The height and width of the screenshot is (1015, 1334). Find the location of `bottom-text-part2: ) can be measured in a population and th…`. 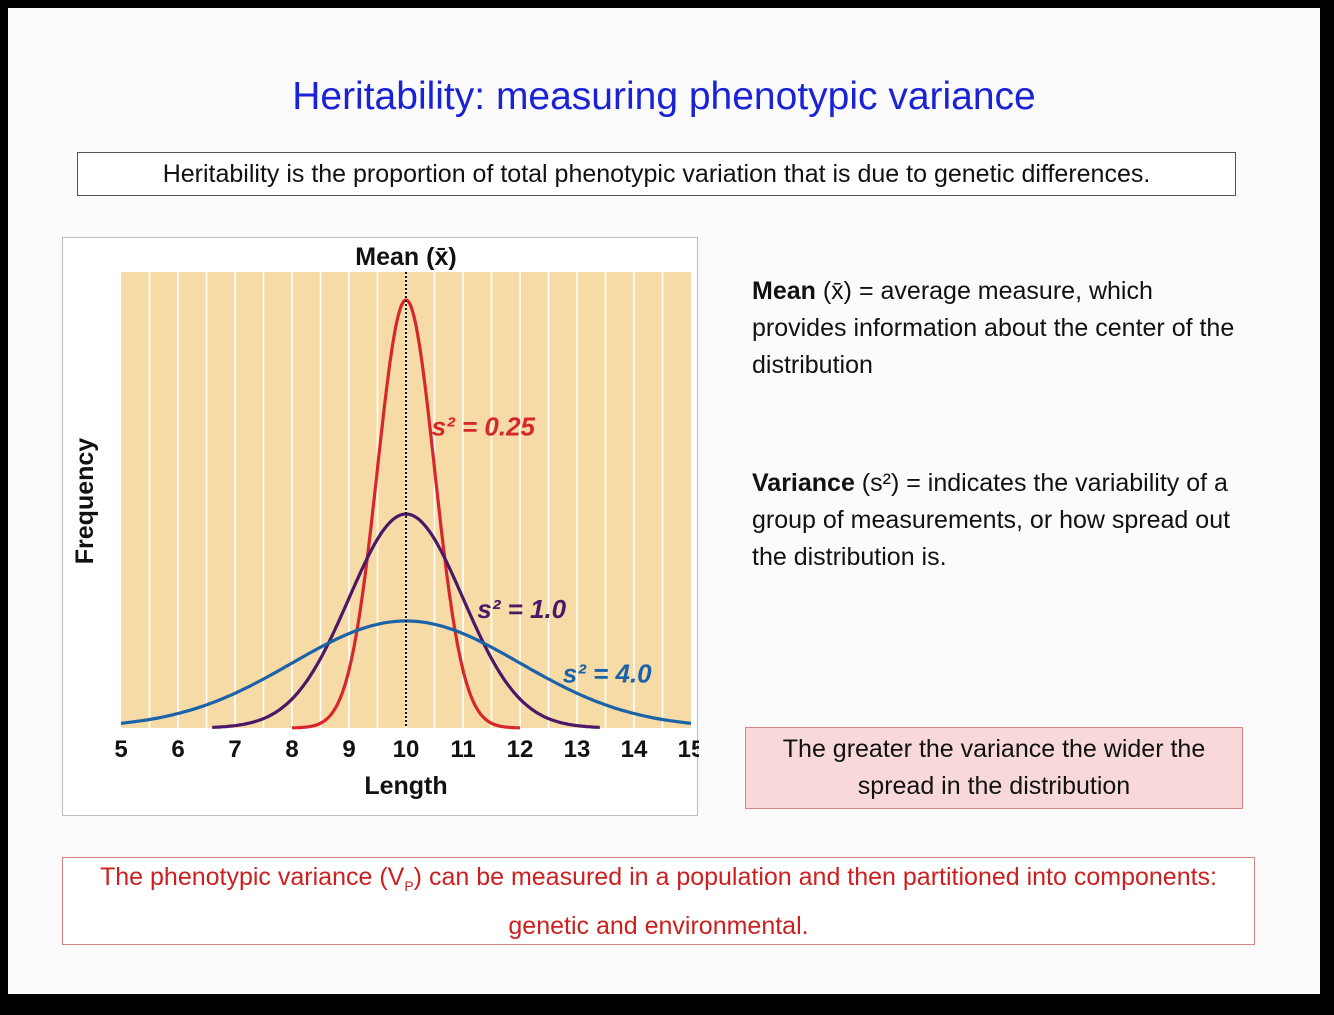

bottom-text-part2: ) can be measured in a population and th… is located at coordinates (815, 901).